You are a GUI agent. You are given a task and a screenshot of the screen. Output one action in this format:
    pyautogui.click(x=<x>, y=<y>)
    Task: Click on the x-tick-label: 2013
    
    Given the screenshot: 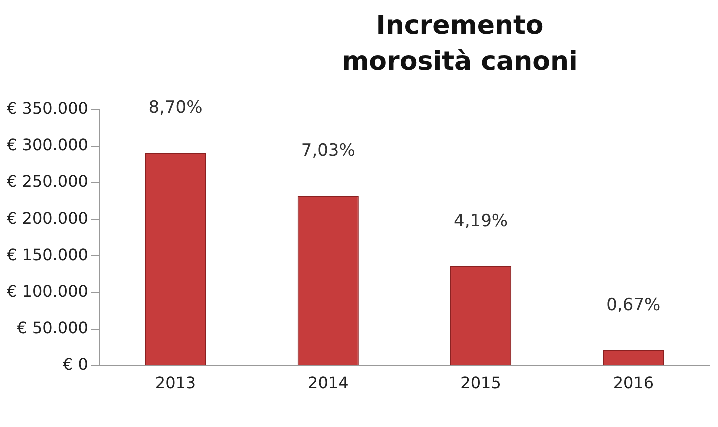 What is the action you would take?
    pyautogui.click(x=175, y=383)
    